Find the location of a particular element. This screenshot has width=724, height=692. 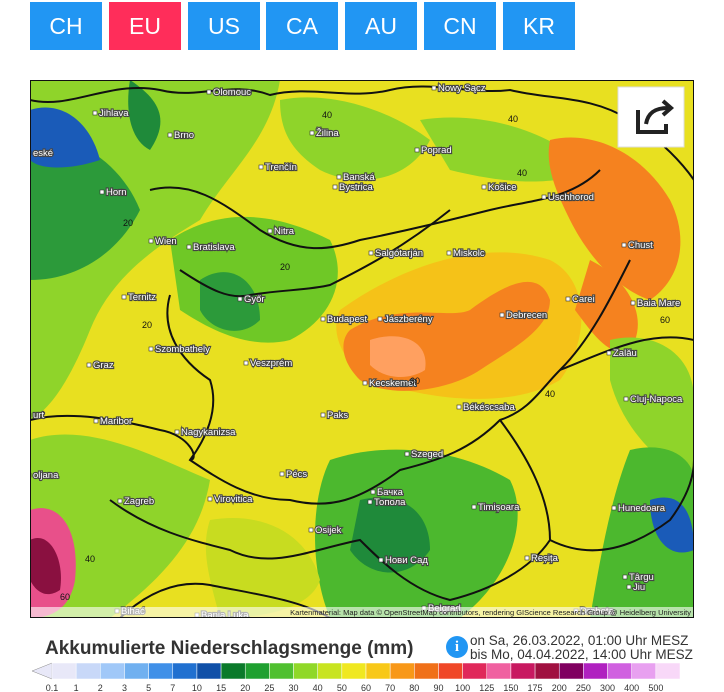

region-tab: CA is located at coordinates (302, 26).